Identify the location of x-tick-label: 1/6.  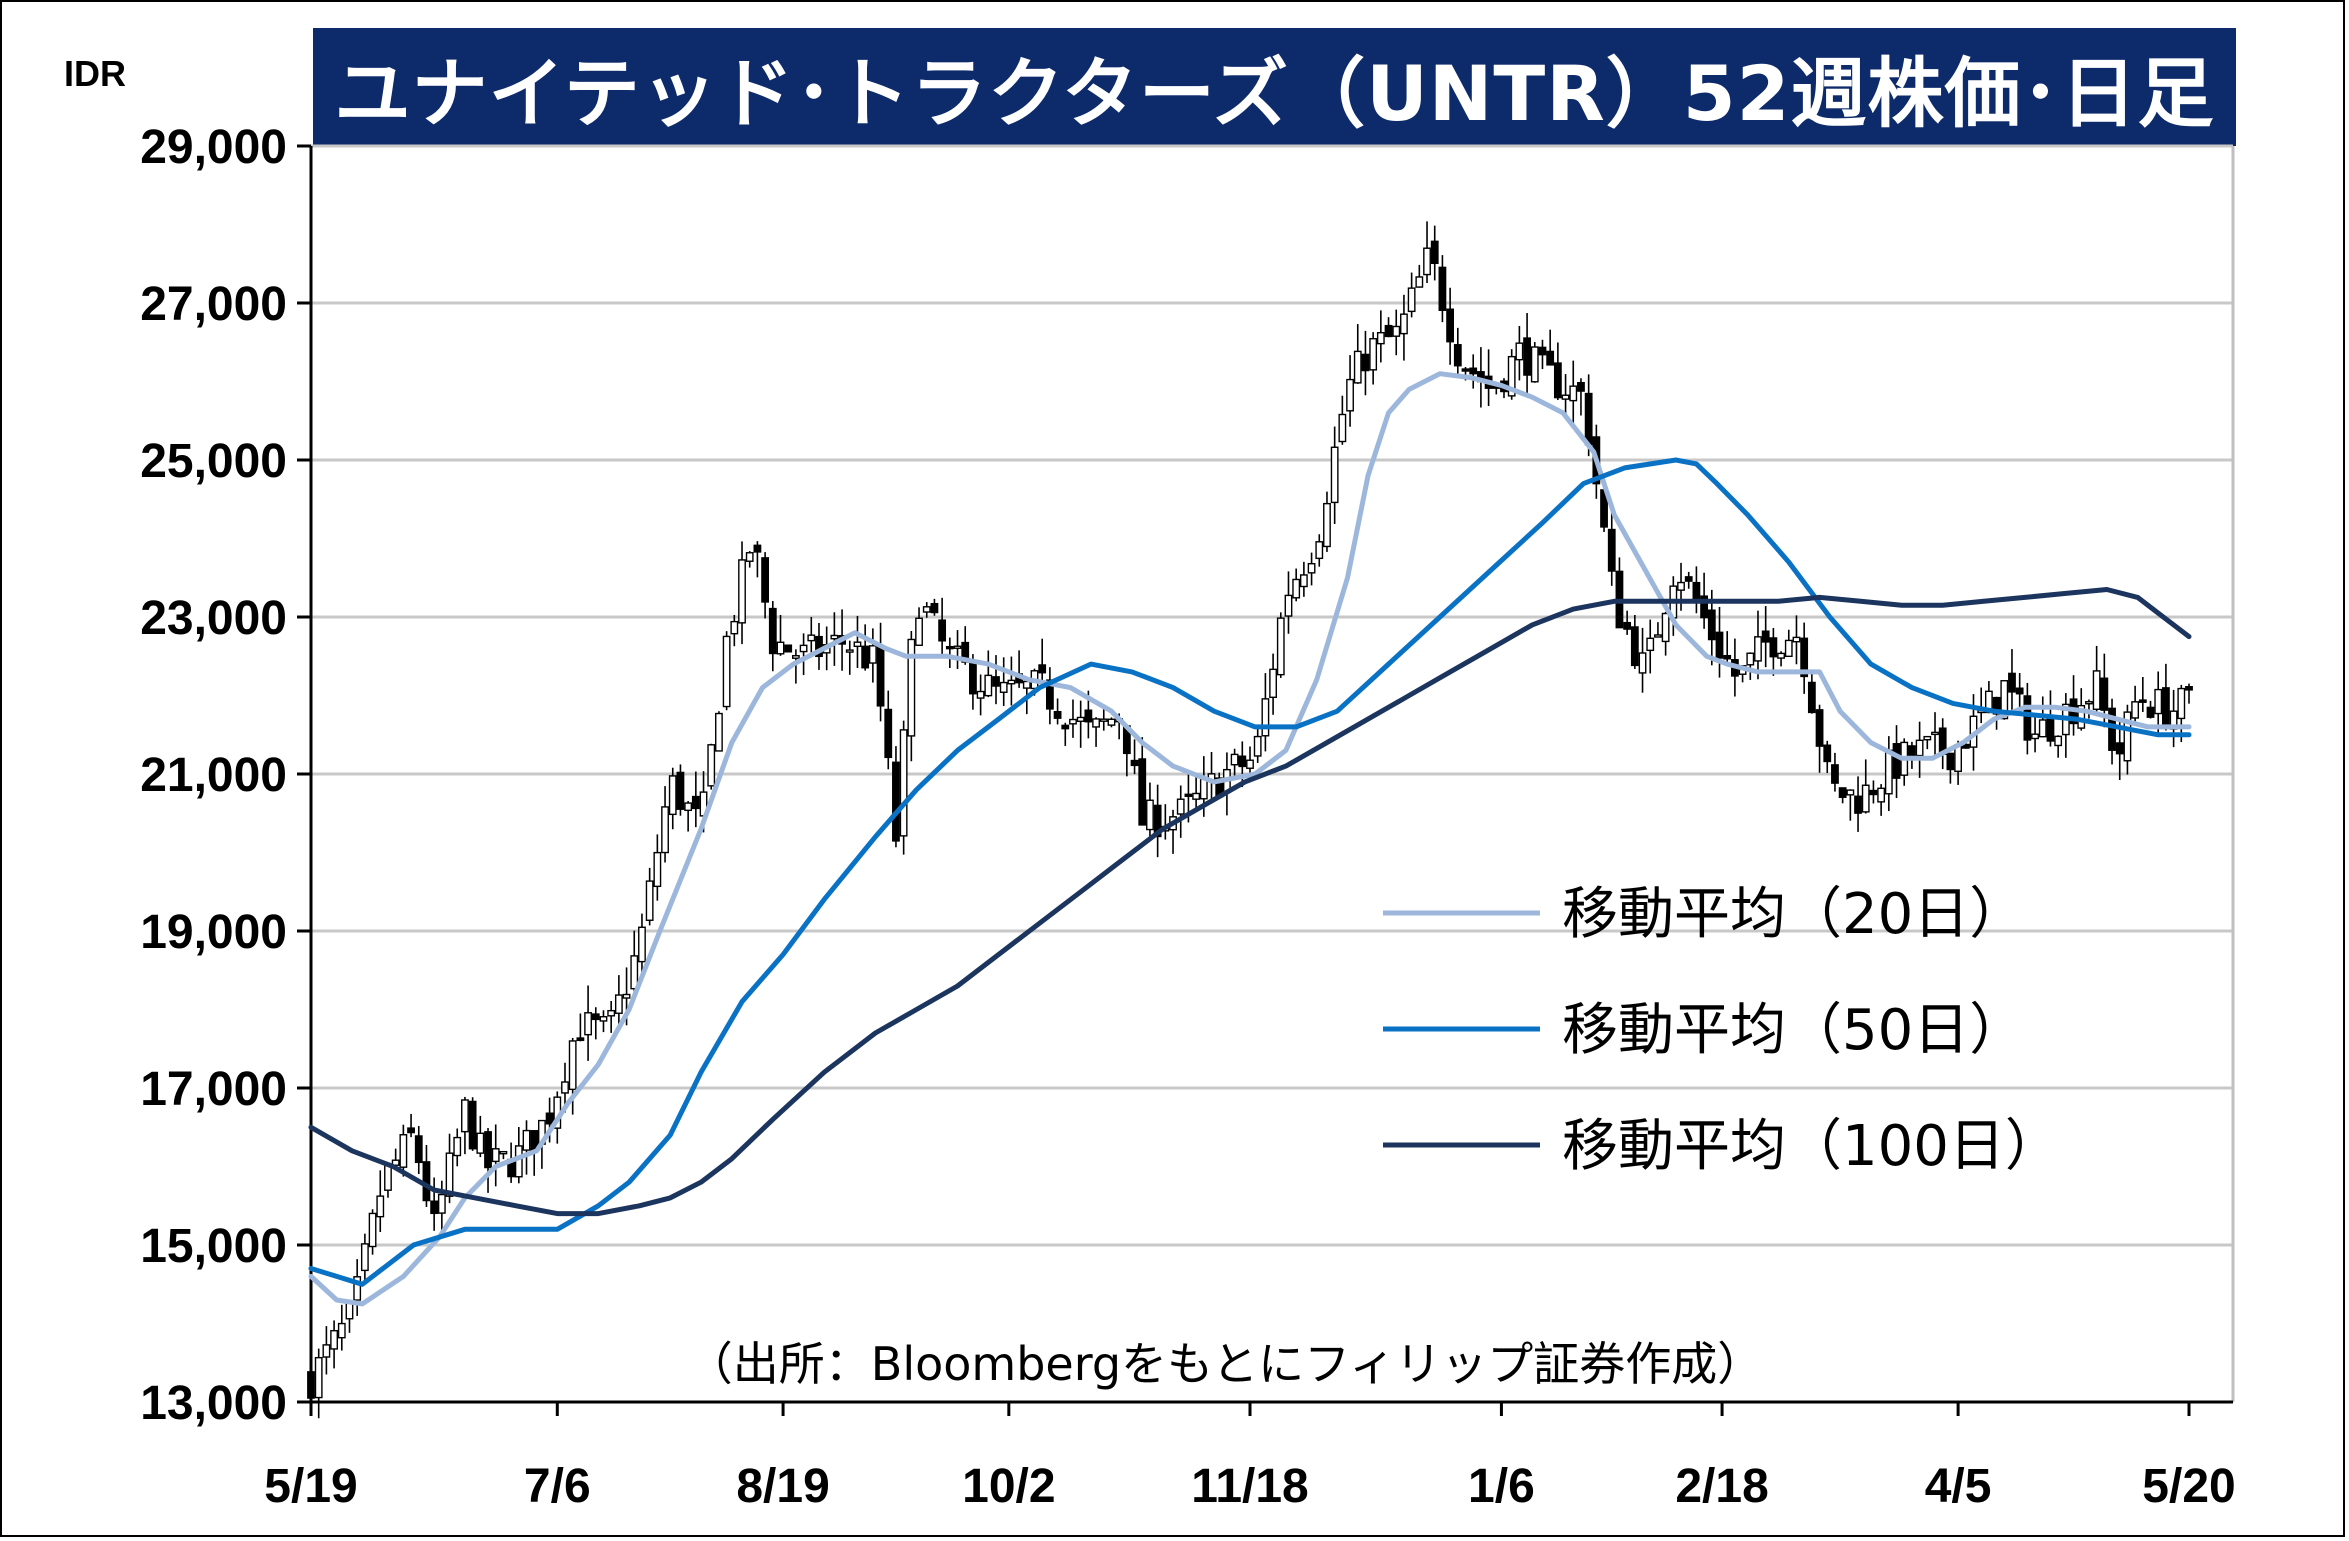
(1501, 1486).